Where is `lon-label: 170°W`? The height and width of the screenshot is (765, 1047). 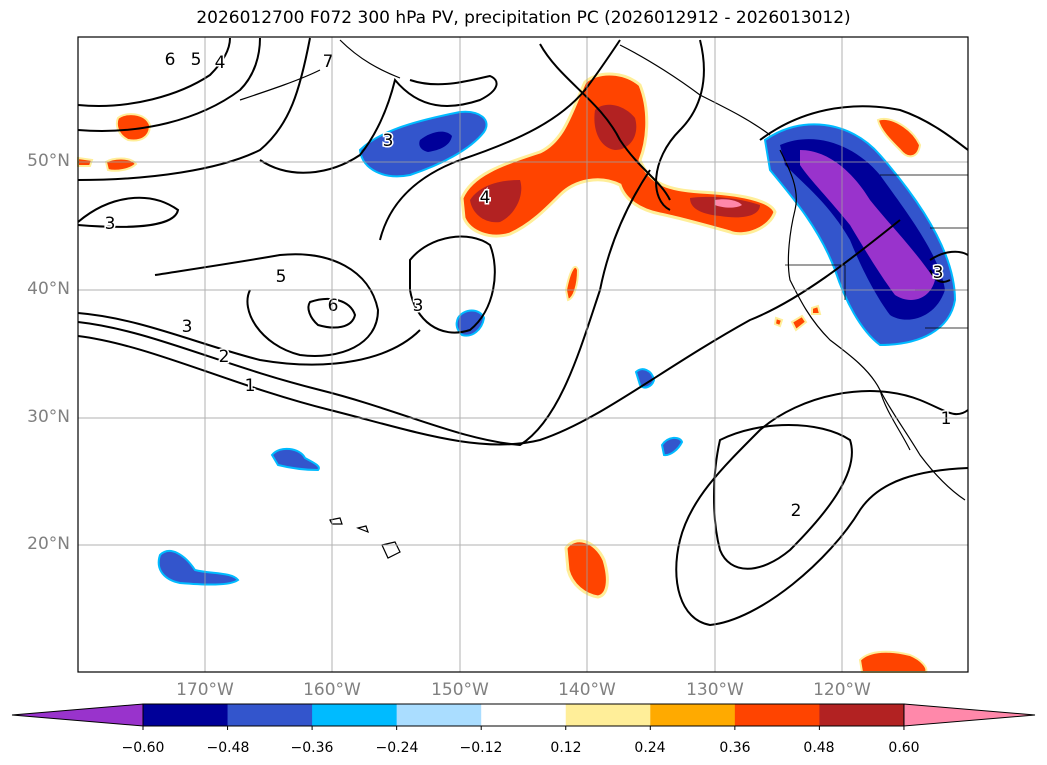 lon-label: 170°W is located at coordinates (205, 690).